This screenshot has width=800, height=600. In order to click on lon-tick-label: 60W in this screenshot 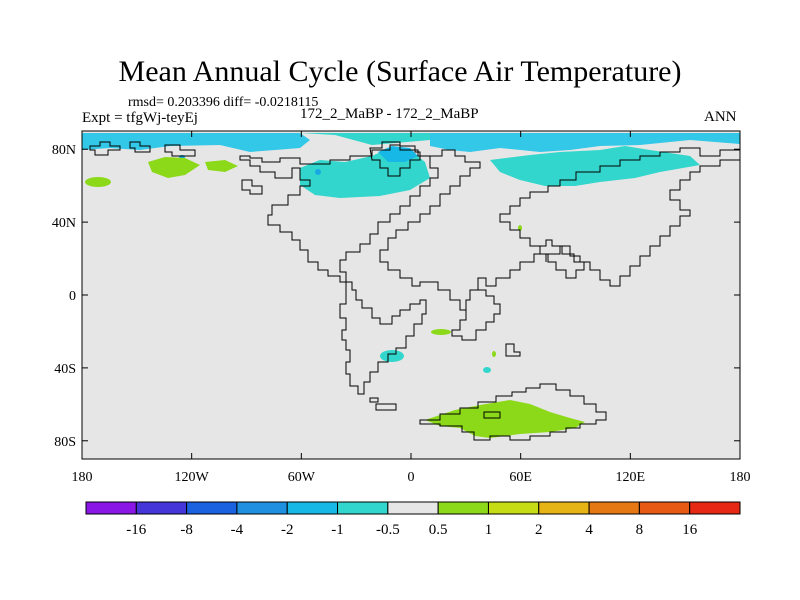, I will do `click(302, 477)`.